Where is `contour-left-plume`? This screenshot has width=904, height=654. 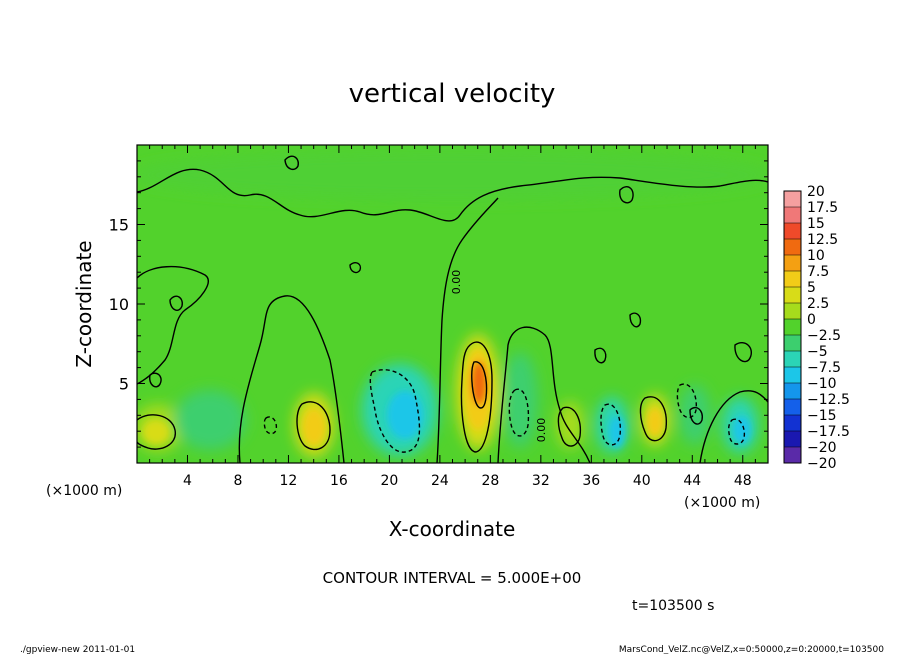
contour-left-plume is located at coordinates (173, 325).